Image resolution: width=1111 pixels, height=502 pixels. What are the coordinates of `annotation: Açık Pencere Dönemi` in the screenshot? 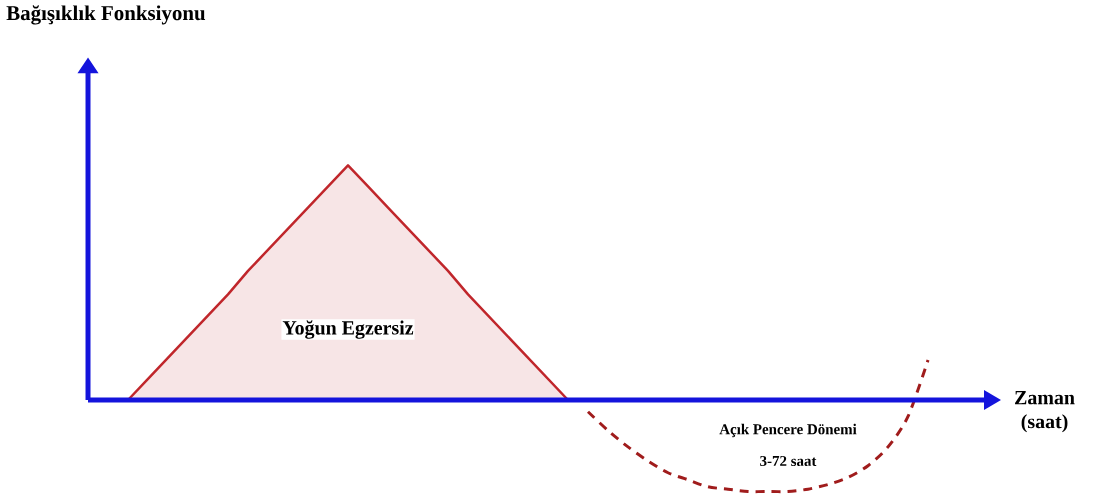 It's located at (788, 430).